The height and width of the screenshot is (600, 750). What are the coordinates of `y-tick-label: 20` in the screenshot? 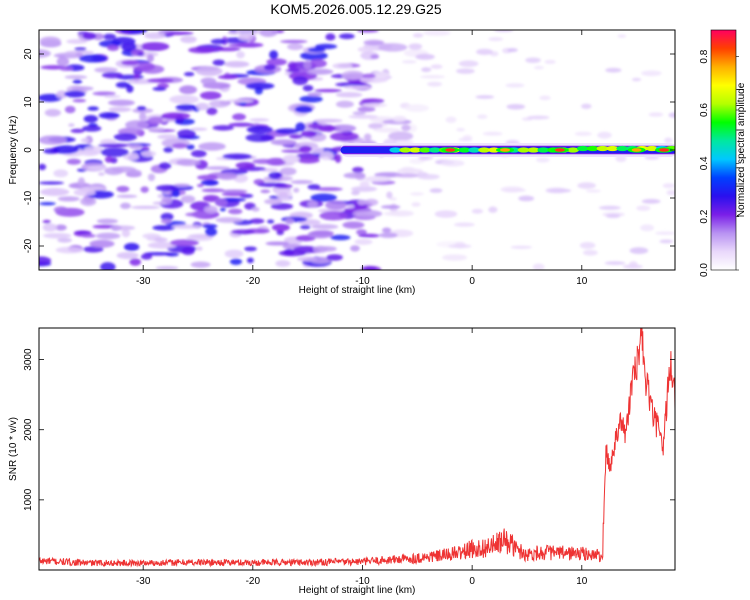 It's located at (28, 54).